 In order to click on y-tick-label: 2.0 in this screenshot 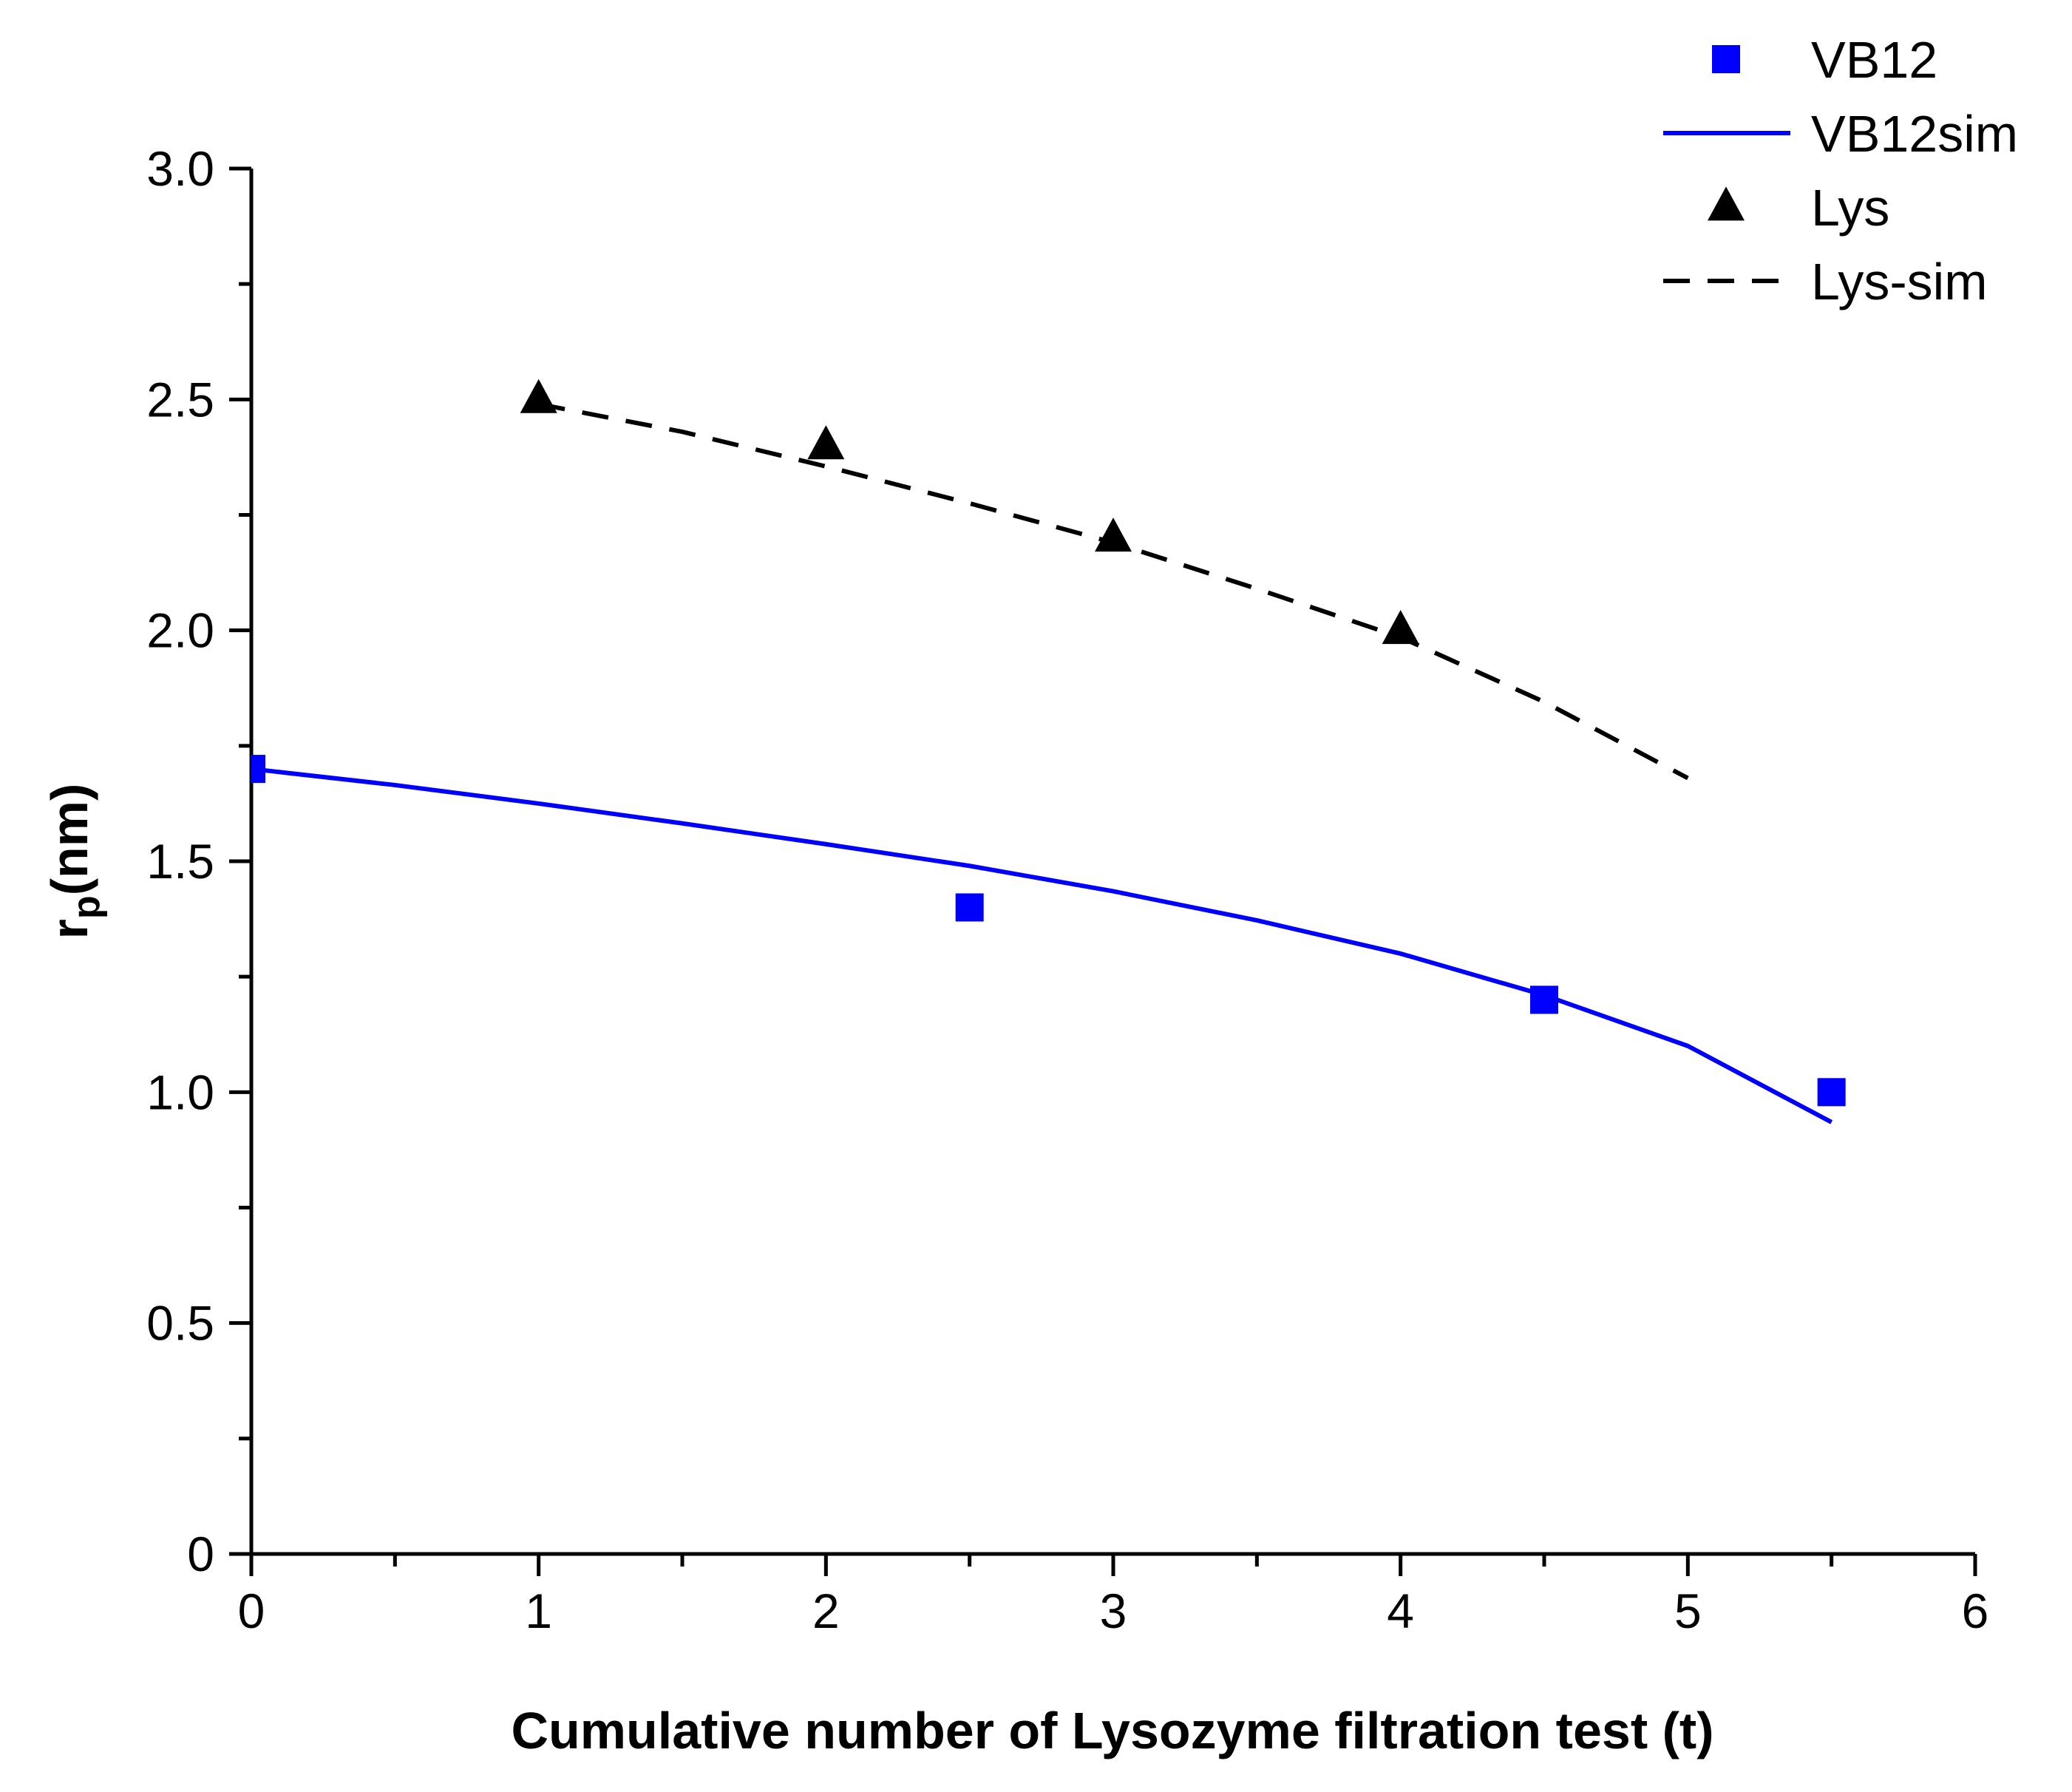, I will do `click(180, 630)`.